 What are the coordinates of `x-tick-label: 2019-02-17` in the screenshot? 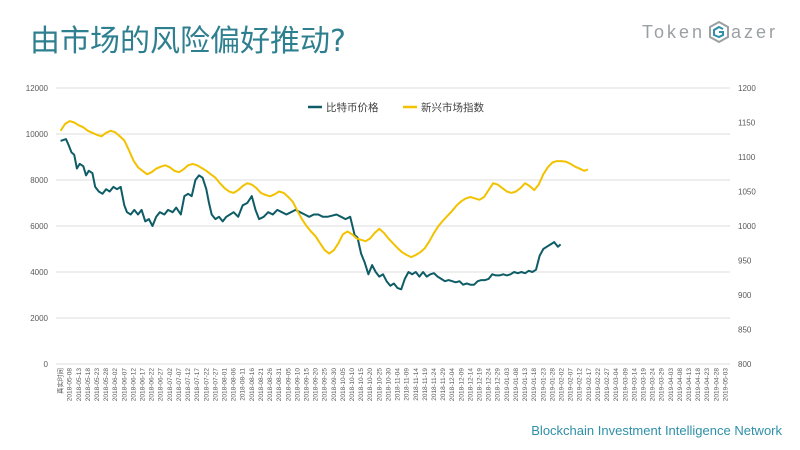 It's located at (589, 385).